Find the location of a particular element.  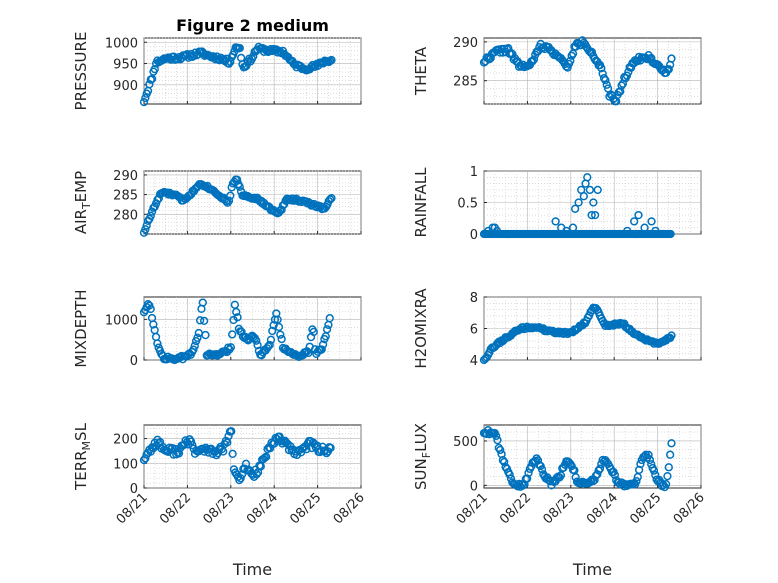

x-tick-label: 08/24 is located at coordinates (262, 508).